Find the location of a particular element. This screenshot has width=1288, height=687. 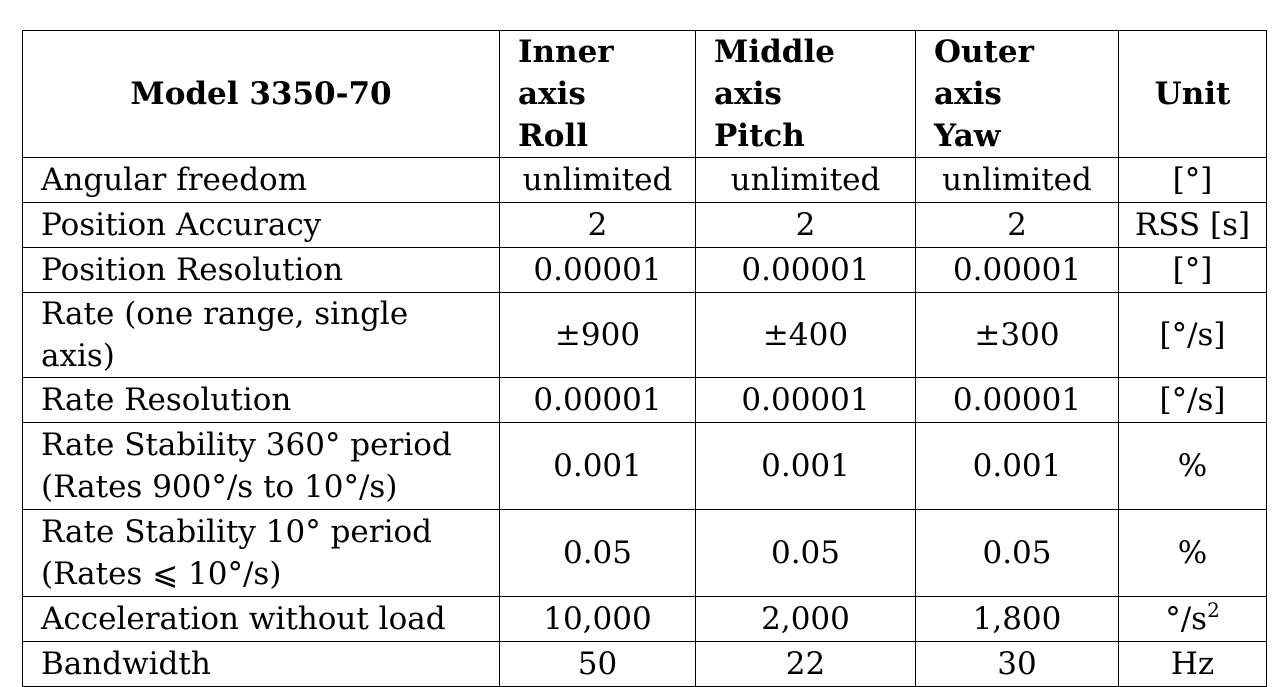

header-inner-axis: Inner axis Roll is located at coordinates (597, 94).